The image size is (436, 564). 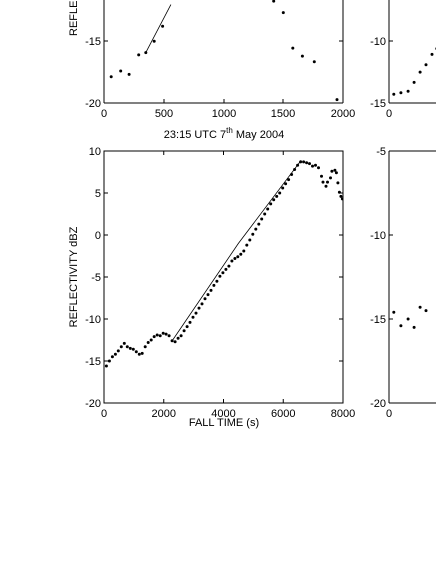 I want to click on xtick-label: 8000, so click(x=343, y=414).